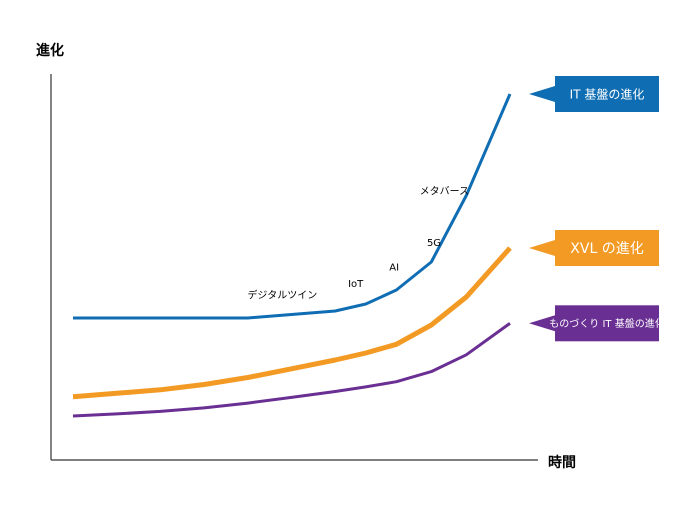 The image size is (691, 518). Describe the element at coordinates (356, 284) in the screenshot. I see `annotation-label: IoT` at that location.